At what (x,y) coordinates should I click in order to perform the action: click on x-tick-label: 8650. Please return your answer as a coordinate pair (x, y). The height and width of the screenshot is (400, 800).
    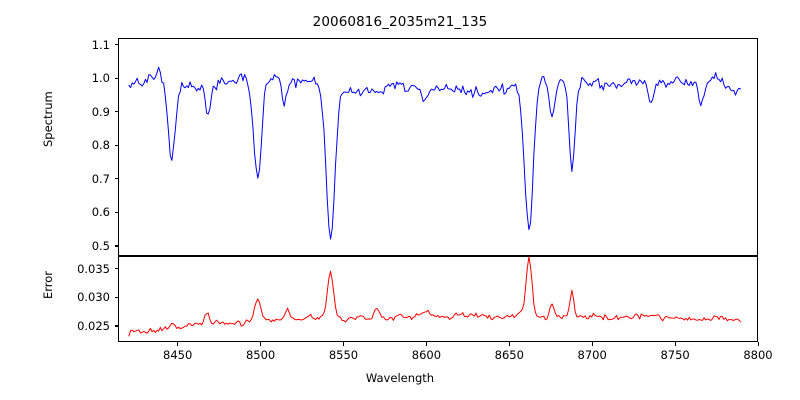
    Looking at the image, I should click on (509, 355).